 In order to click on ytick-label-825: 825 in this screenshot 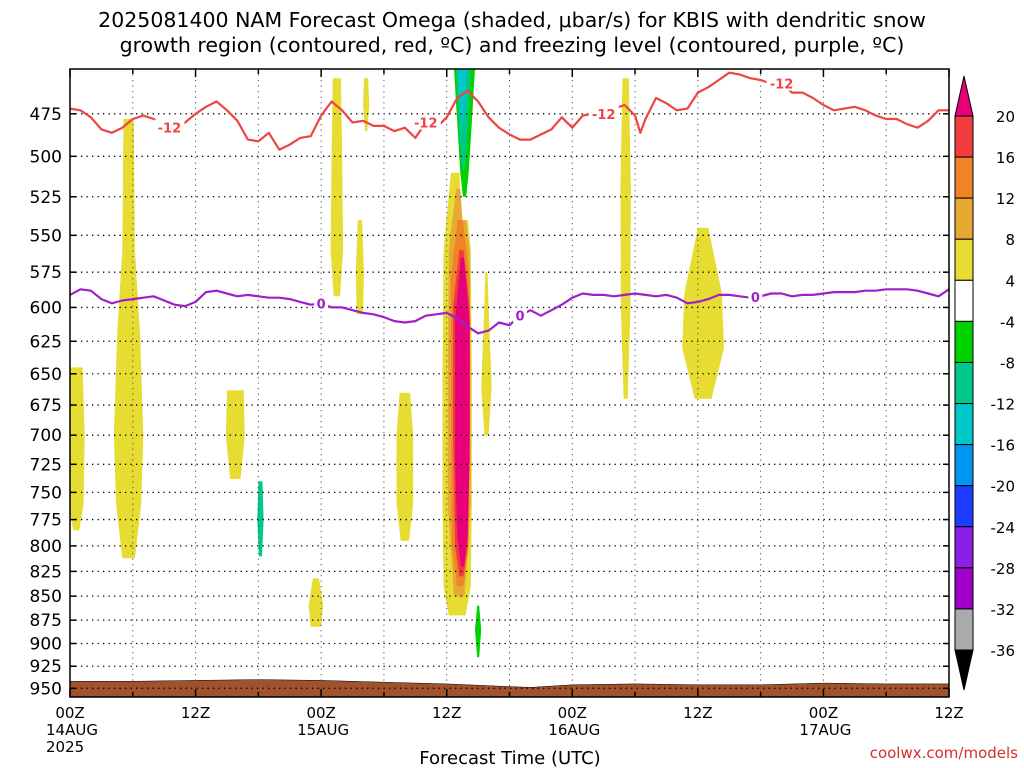, I will do `click(46, 572)`.